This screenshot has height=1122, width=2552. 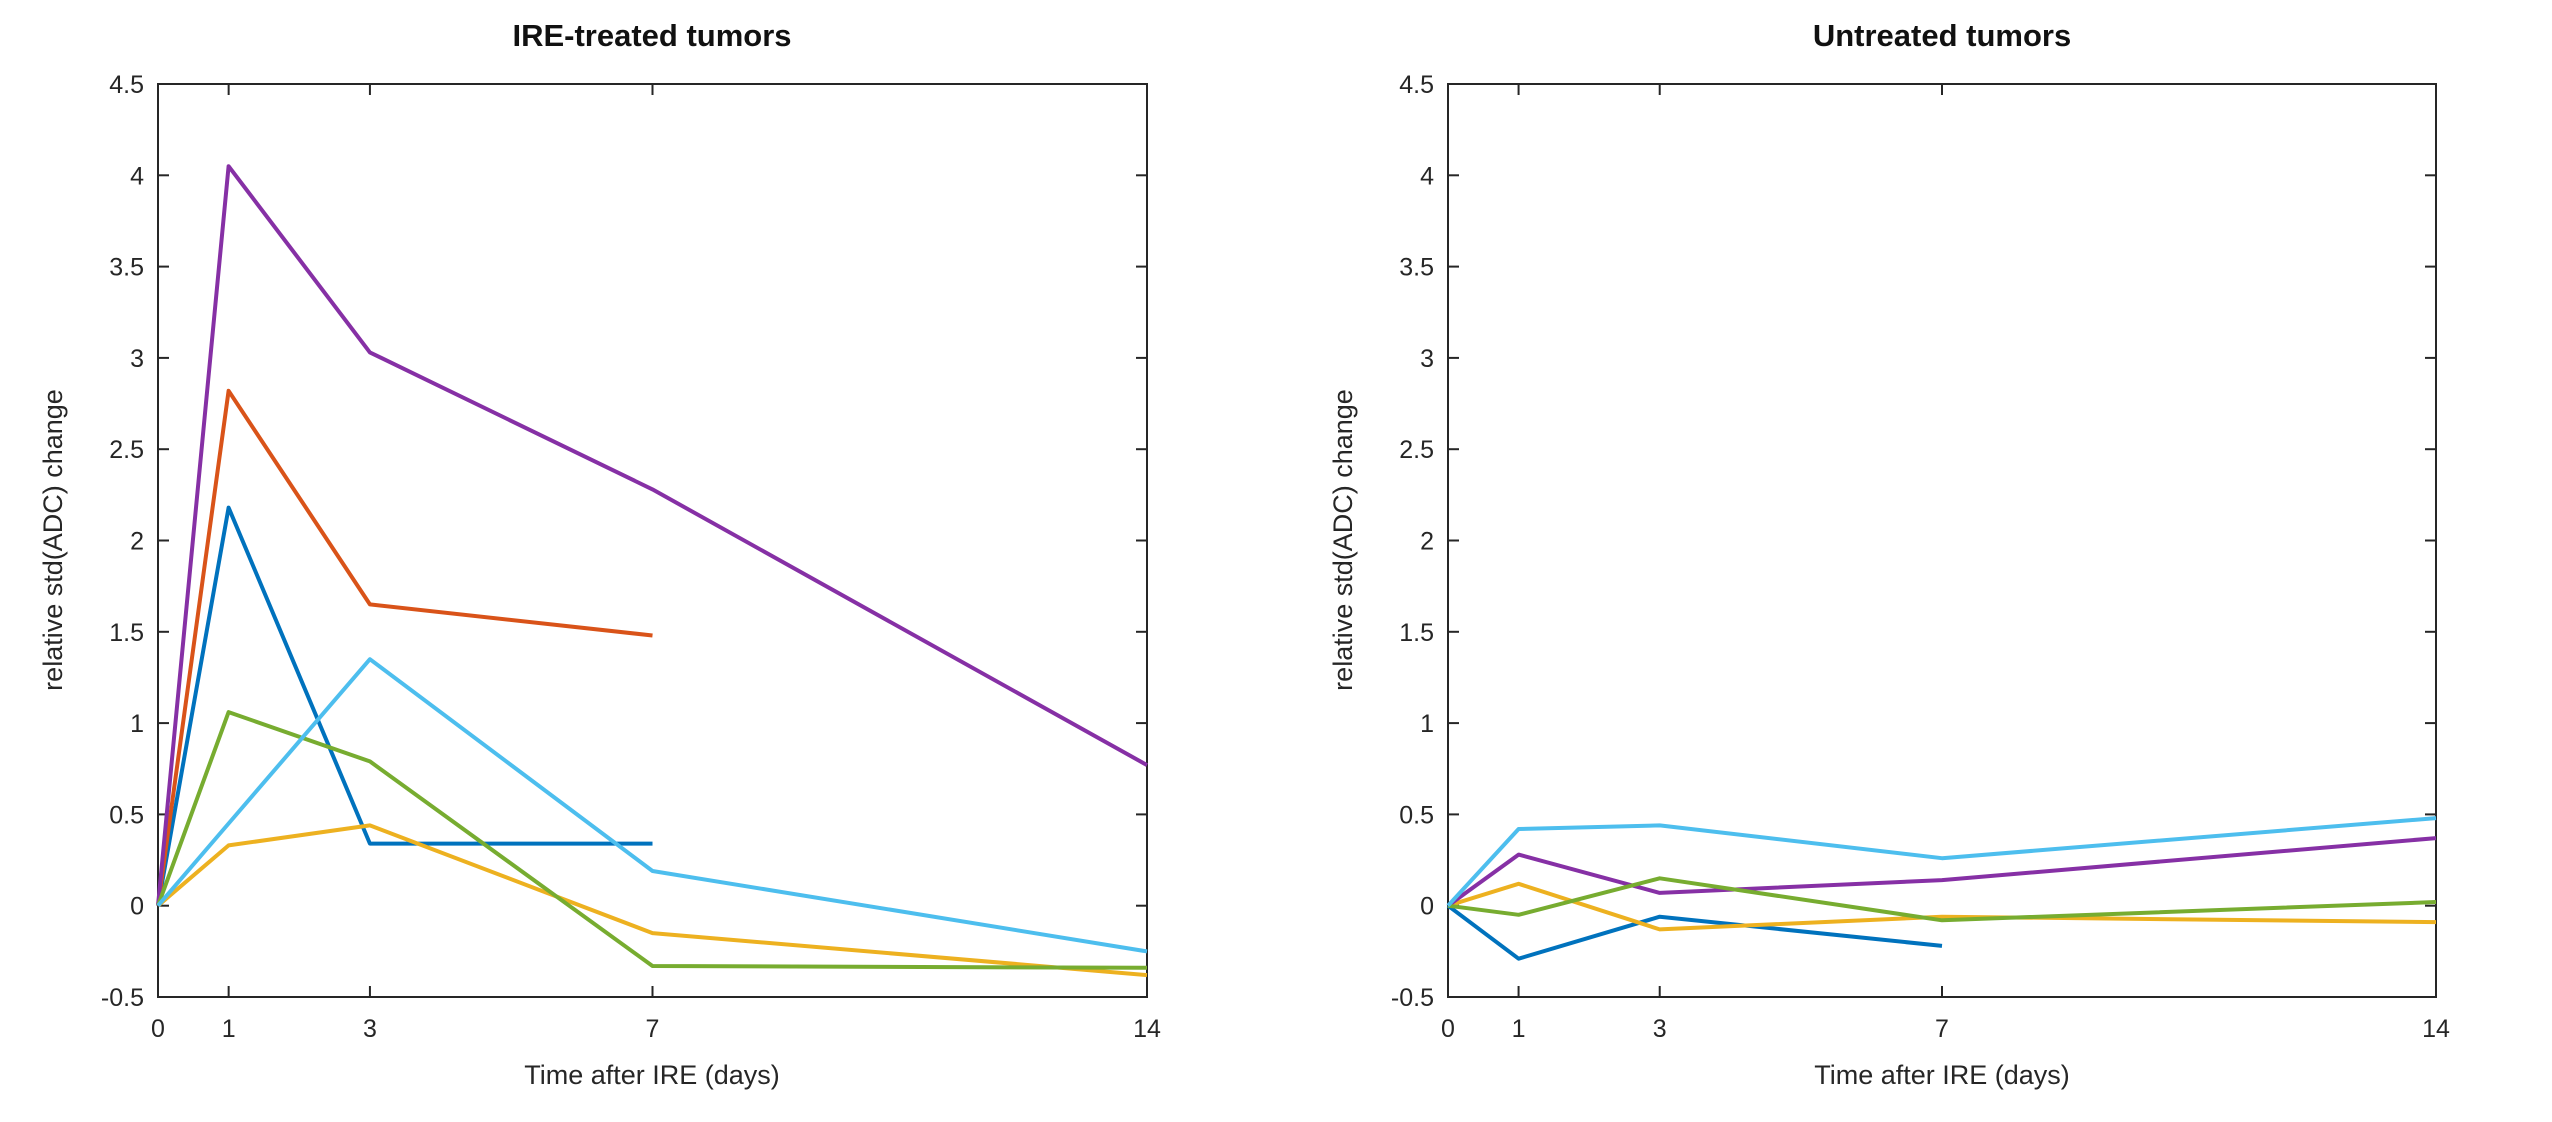 What do you see at coordinates (651, 35) in the screenshot?
I see `chart-title-ire-treated: IRE-treated tumors` at bounding box center [651, 35].